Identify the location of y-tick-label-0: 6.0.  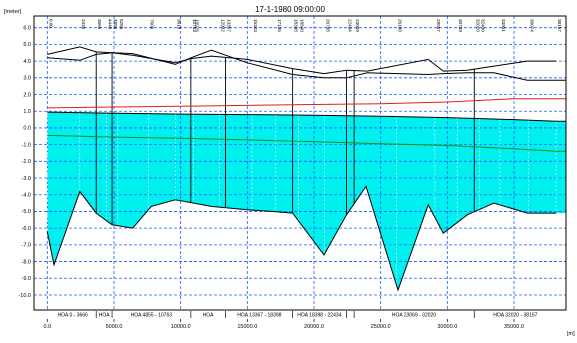
(27, 28).